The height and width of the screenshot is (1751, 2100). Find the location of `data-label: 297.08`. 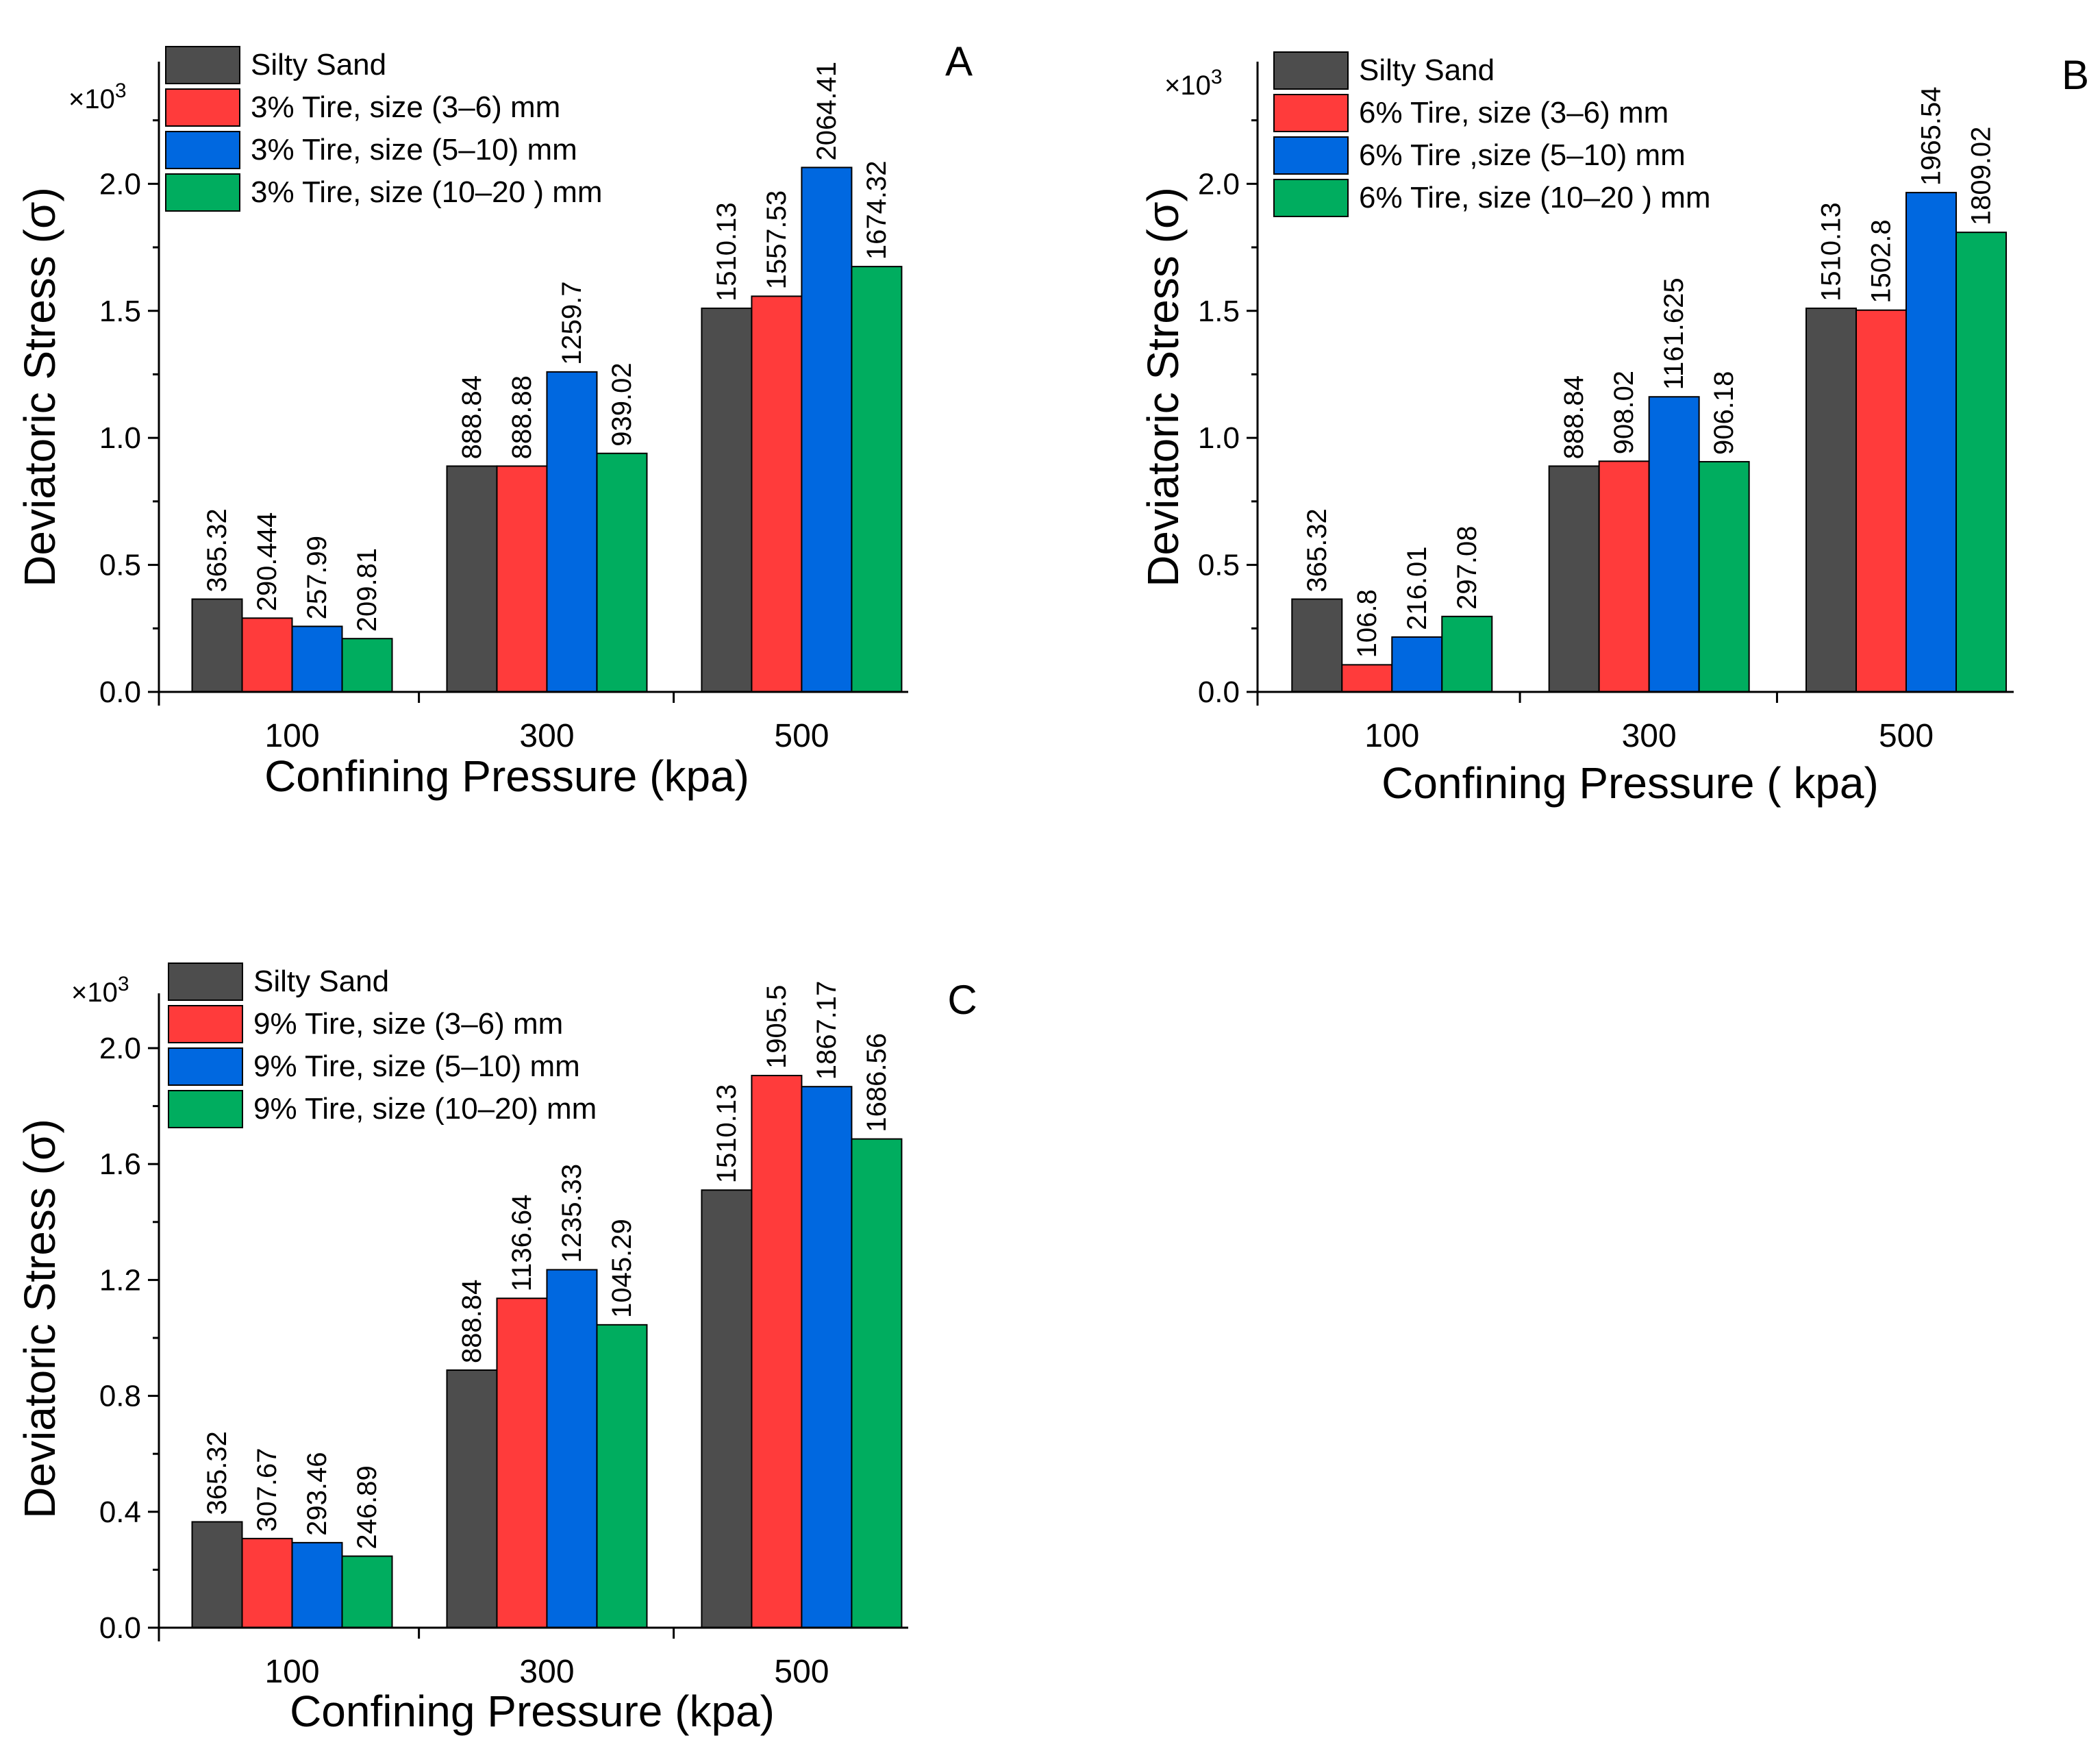

data-label: 297.08 is located at coordinates (1467, 567).